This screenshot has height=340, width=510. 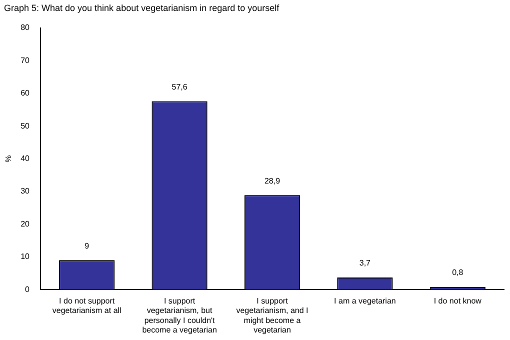 What do you see at coordinates (25, 223) in the screenshot?
I see `y-tick-label: 20` at bounding box center [25, 223].